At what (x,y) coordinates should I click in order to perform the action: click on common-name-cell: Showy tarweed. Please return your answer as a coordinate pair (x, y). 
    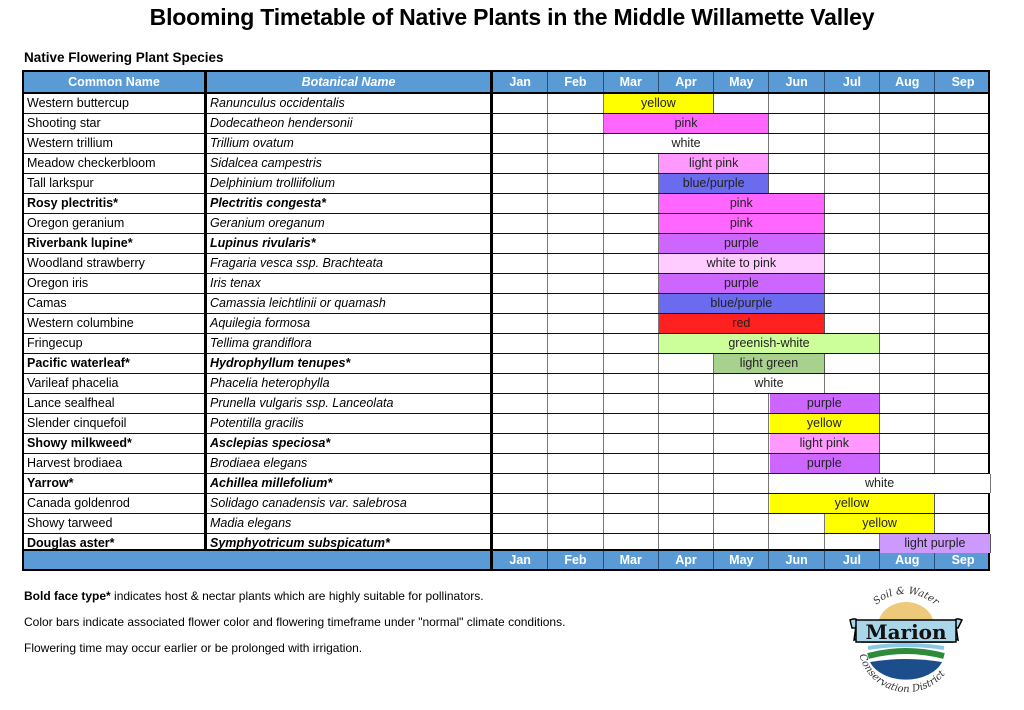
    Looking at the image, I should click on (115, 523).